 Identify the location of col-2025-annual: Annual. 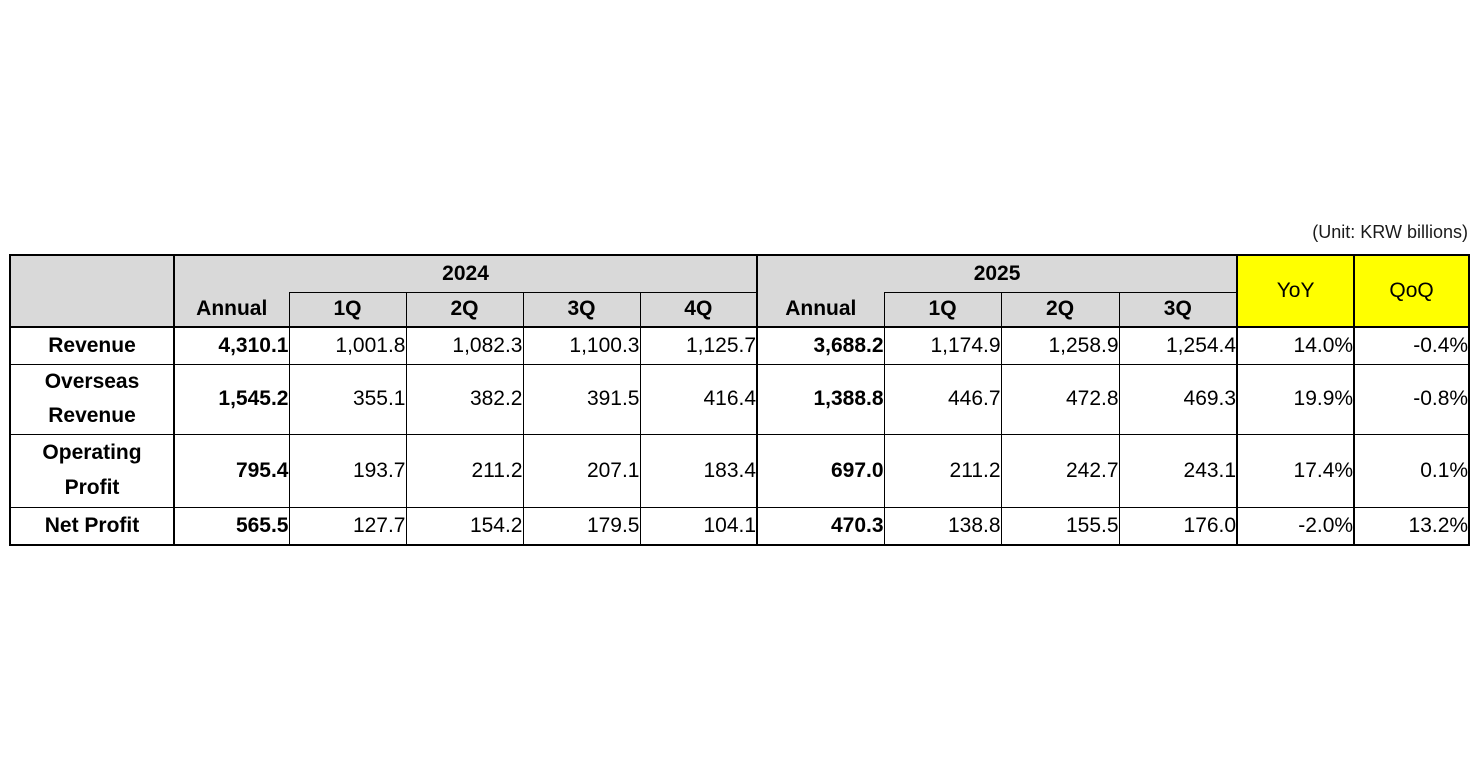
(820, 310).